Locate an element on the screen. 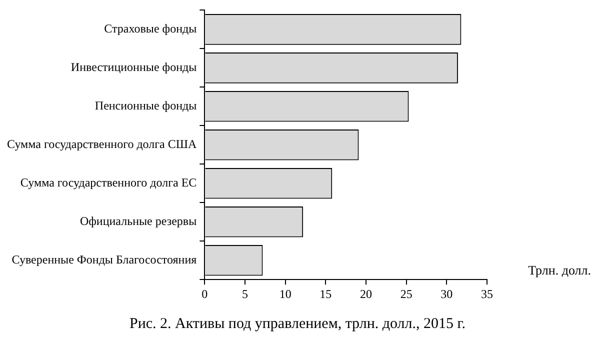 The image size is (595, 343). y-tick-label: Сумма государственного долга США is located at coordinates (101, 144).